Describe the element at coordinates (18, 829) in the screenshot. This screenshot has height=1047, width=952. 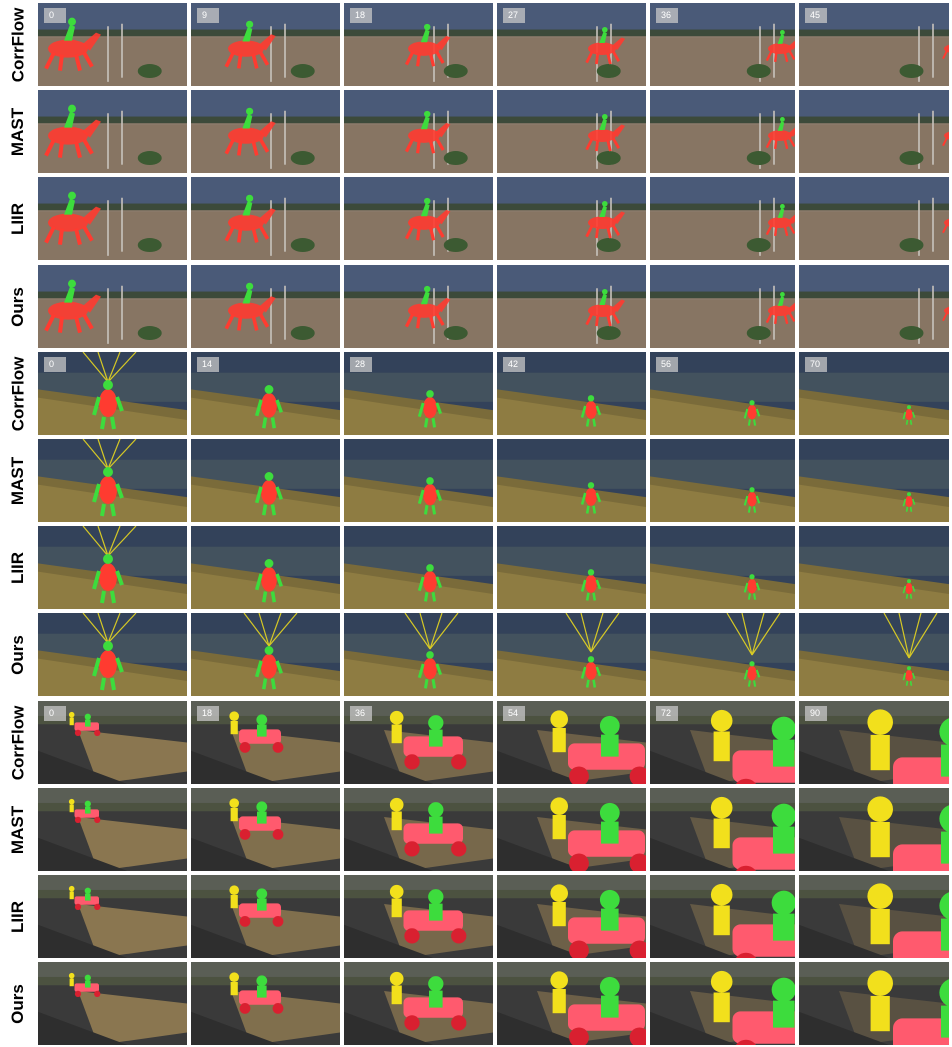
I see `method-label-text: MAST` at that location.